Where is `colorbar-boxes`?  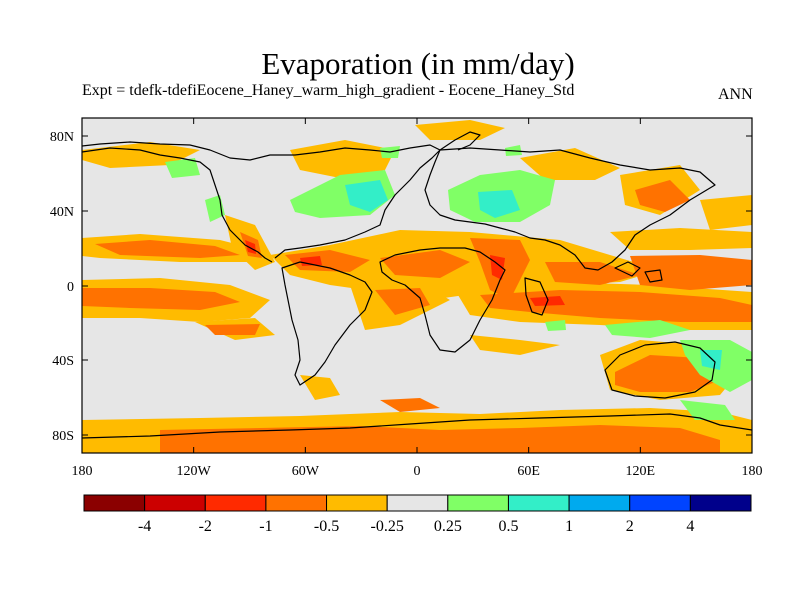 colorbar-boxes is located at coordinates (417, 503).